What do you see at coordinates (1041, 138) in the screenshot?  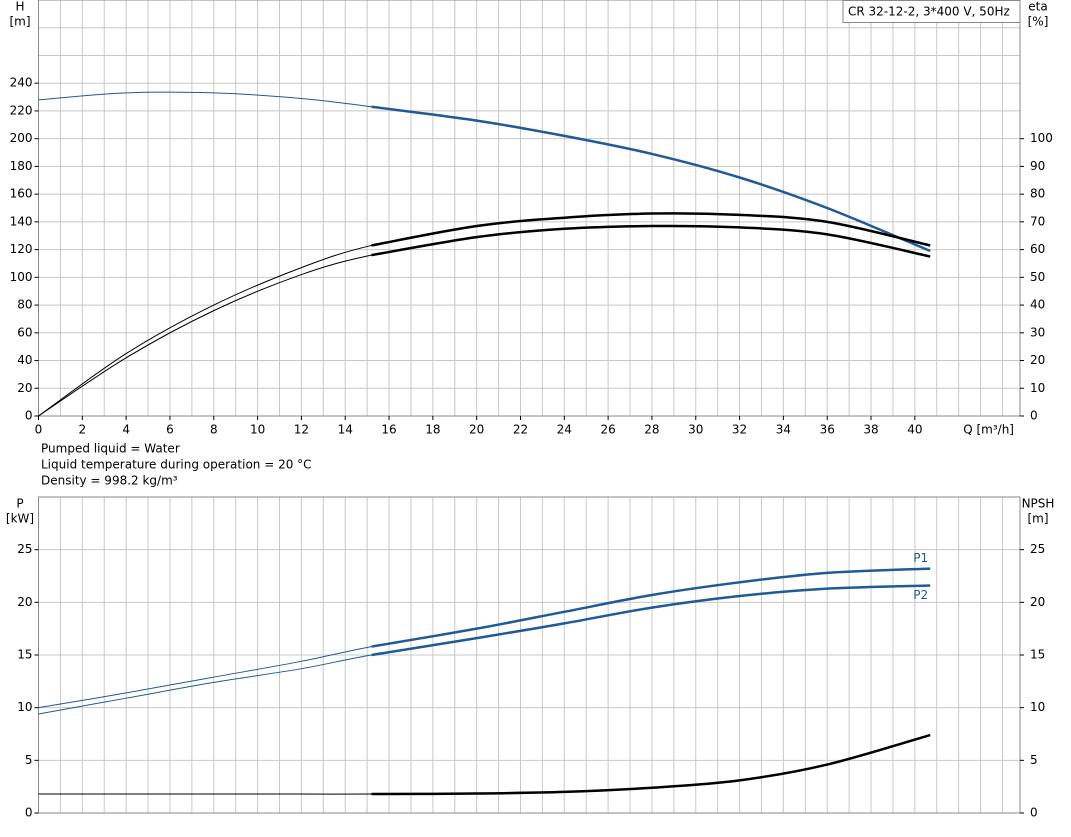 I see `y2-tick-label: 100` at bounding box center [1041, 138].